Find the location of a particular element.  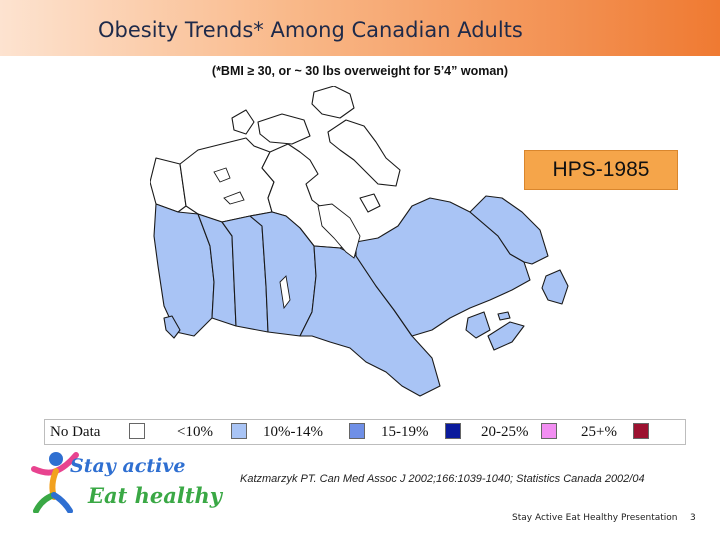

region-quebec is located at coordinates (443, 267).